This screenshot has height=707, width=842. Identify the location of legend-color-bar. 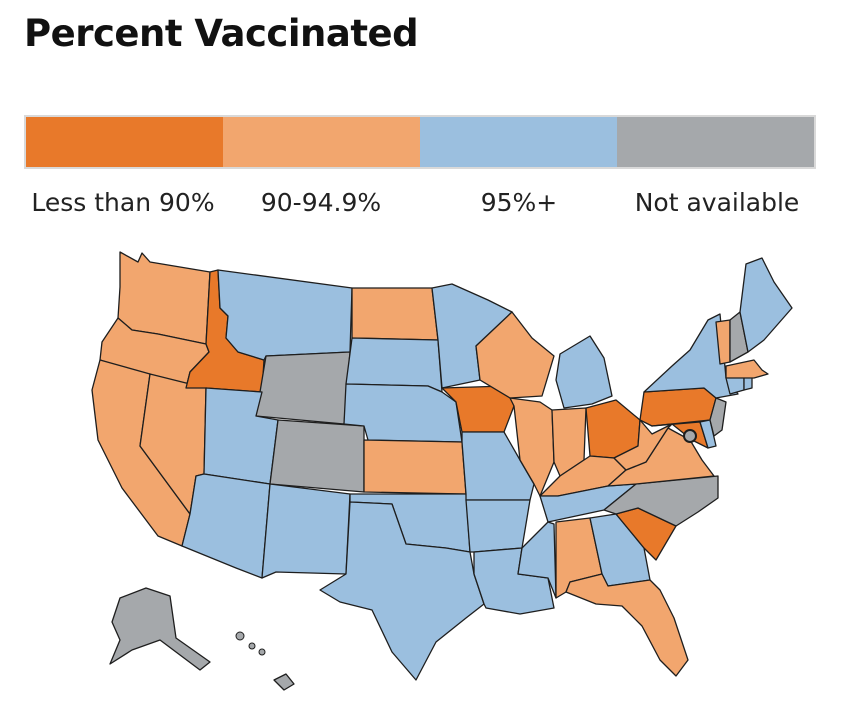
(420, 142).